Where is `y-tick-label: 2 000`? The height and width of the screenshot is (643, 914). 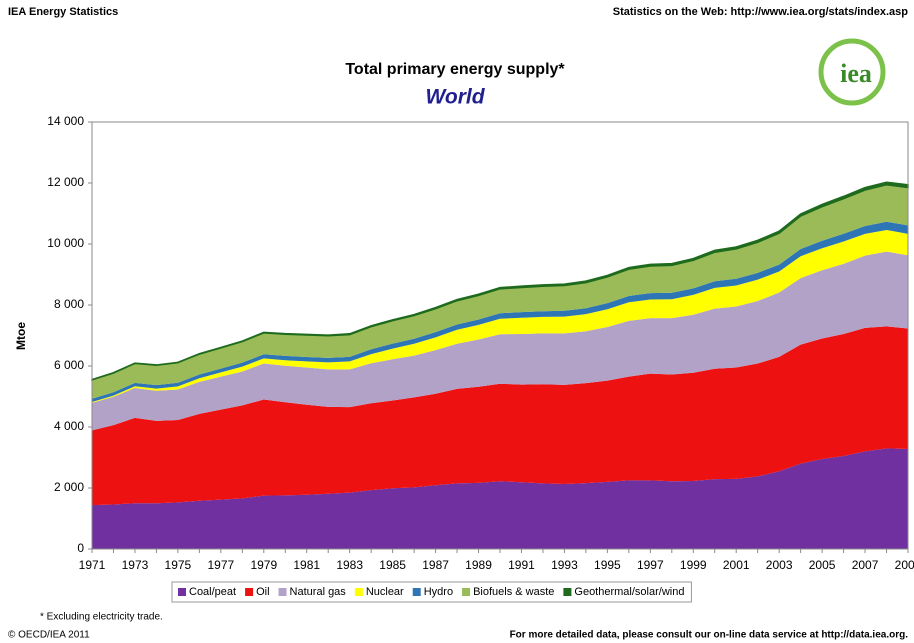
y-tick-label: 2 000 is located at coordinates (69, 487).